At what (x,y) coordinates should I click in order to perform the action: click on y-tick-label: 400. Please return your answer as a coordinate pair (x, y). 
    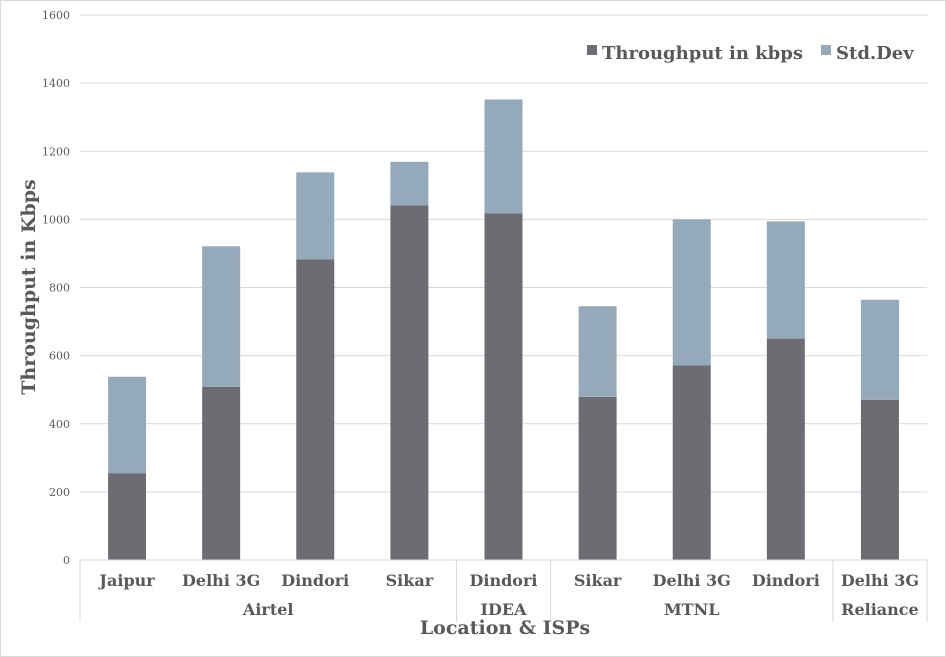
    Looking at the image, I should click on (59, 424).